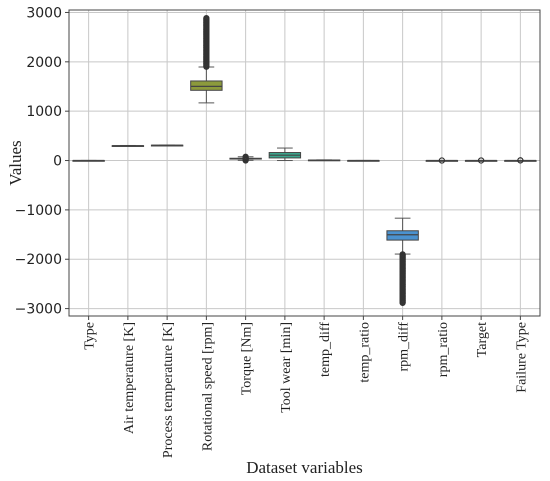 The width and height of the screenshot is (550, 481). I want to click on x-tick-label: Rotational speed [rpm], so click(207, 386).